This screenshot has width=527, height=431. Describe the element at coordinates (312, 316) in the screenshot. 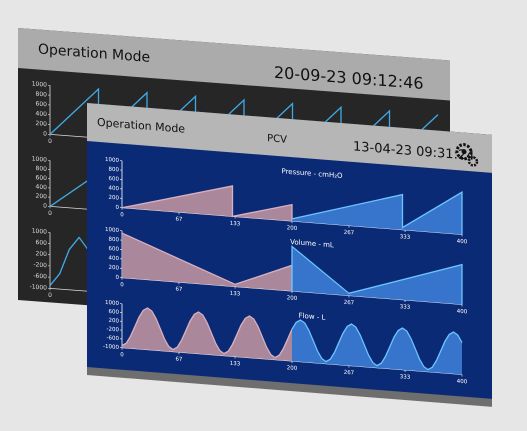

I see `chart-title: Flow - L` at that location.